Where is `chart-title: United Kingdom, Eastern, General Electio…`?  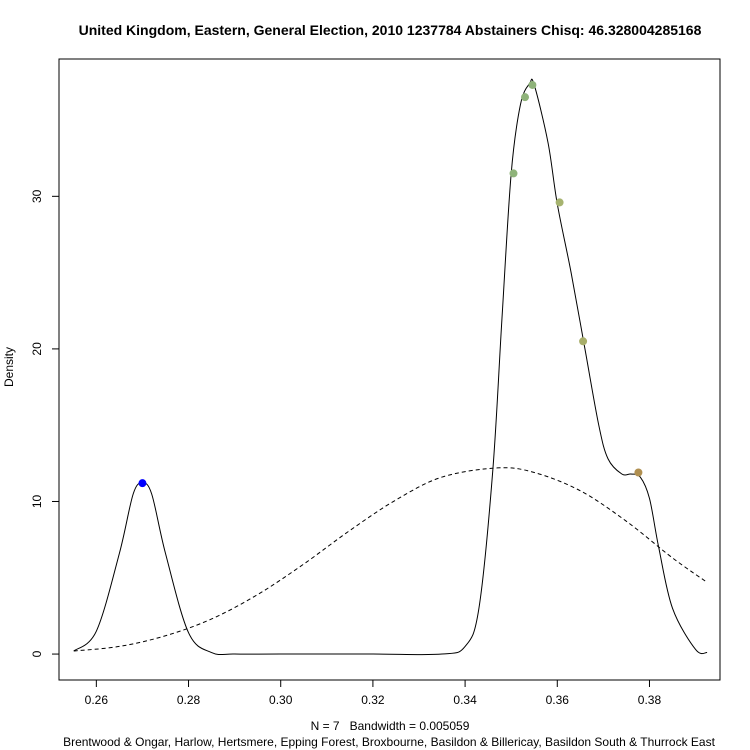 chart-title: United Kingdom, Eastern, General Electio… is located at coordinates (390, 30).